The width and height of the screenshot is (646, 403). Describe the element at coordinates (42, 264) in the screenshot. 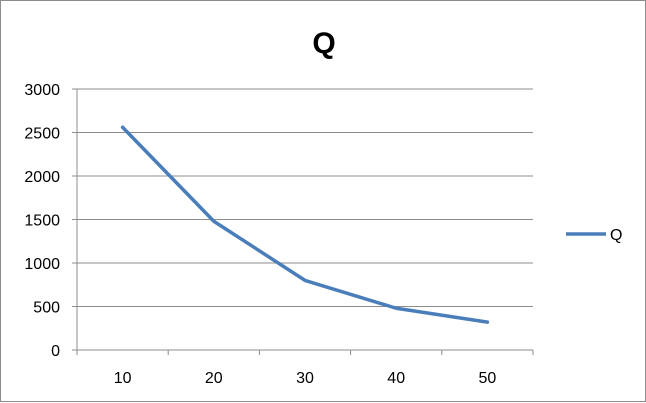

I see `y-tick-label: 1000` at that location.